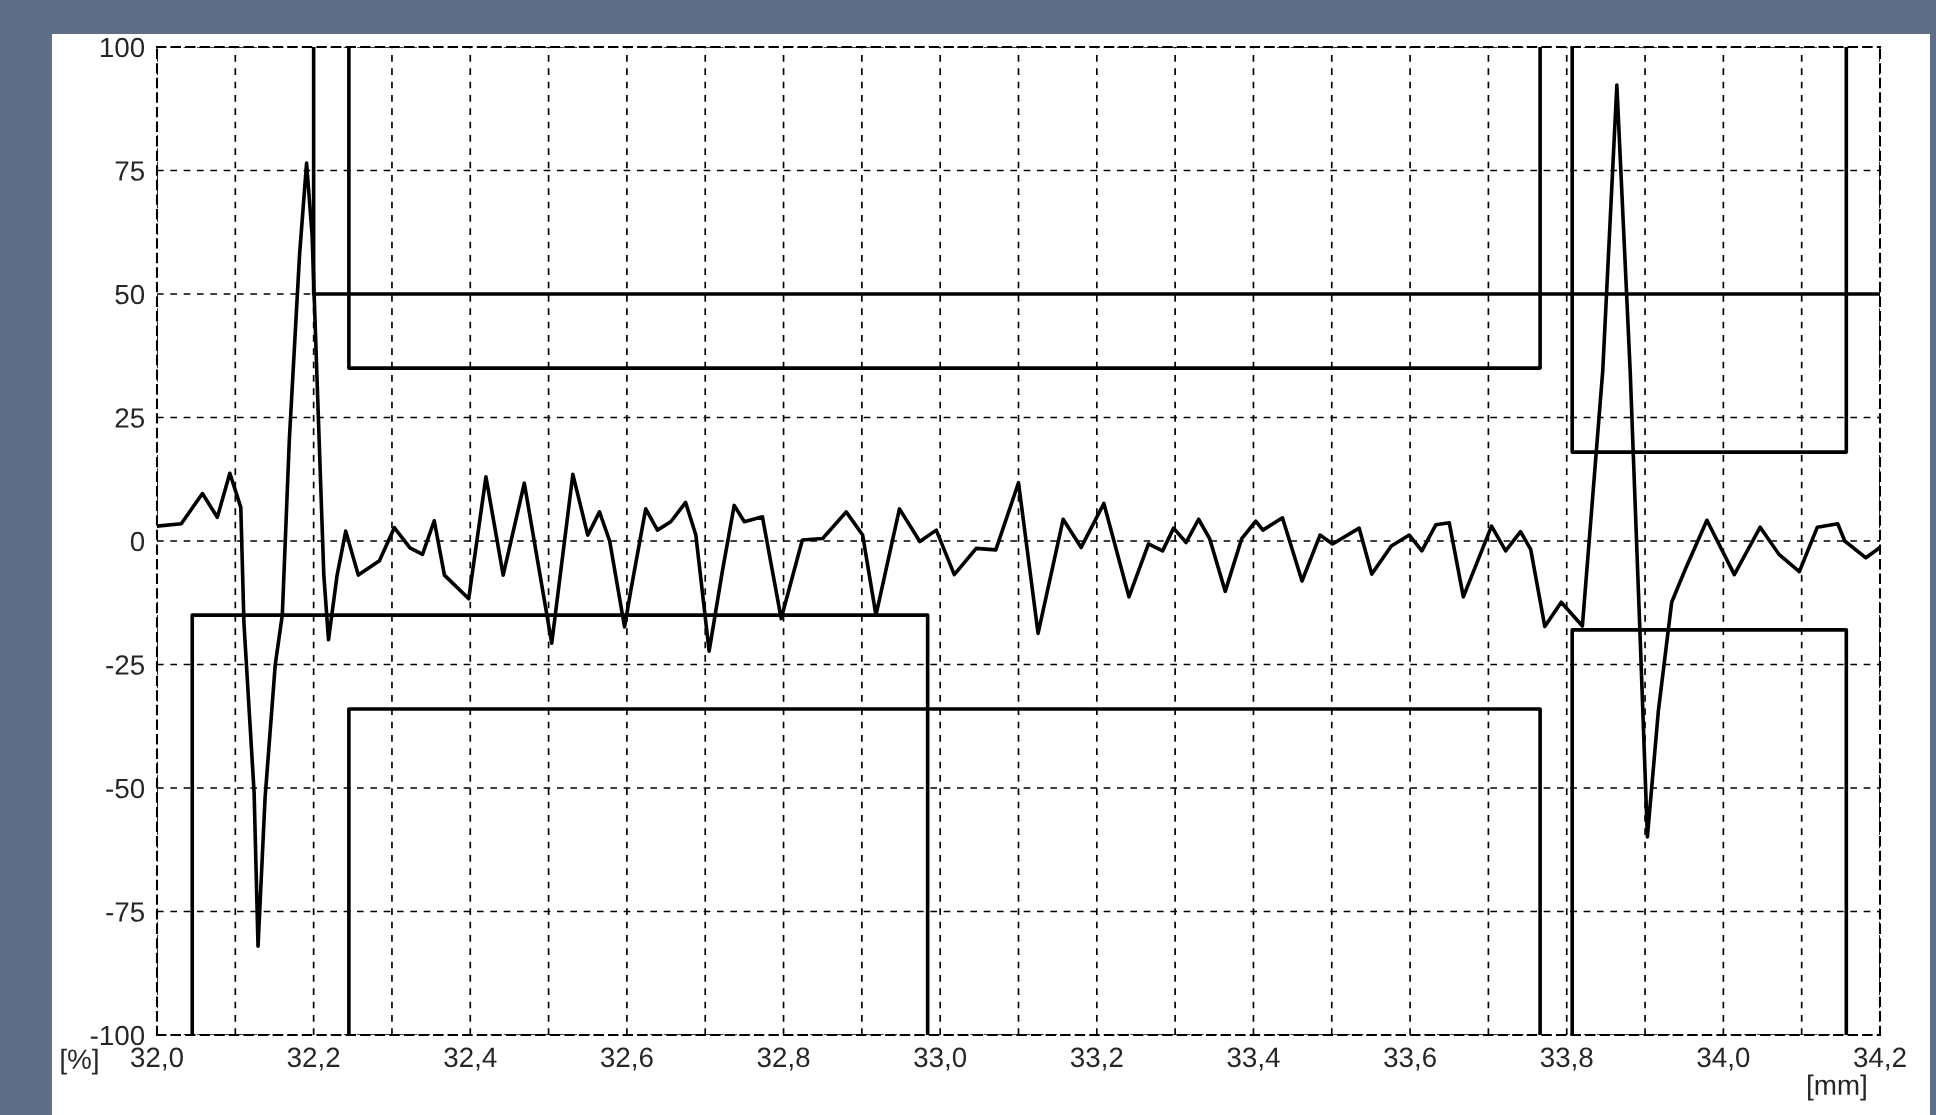  I want to click on y-tick-label: 75, so click(130, 171).